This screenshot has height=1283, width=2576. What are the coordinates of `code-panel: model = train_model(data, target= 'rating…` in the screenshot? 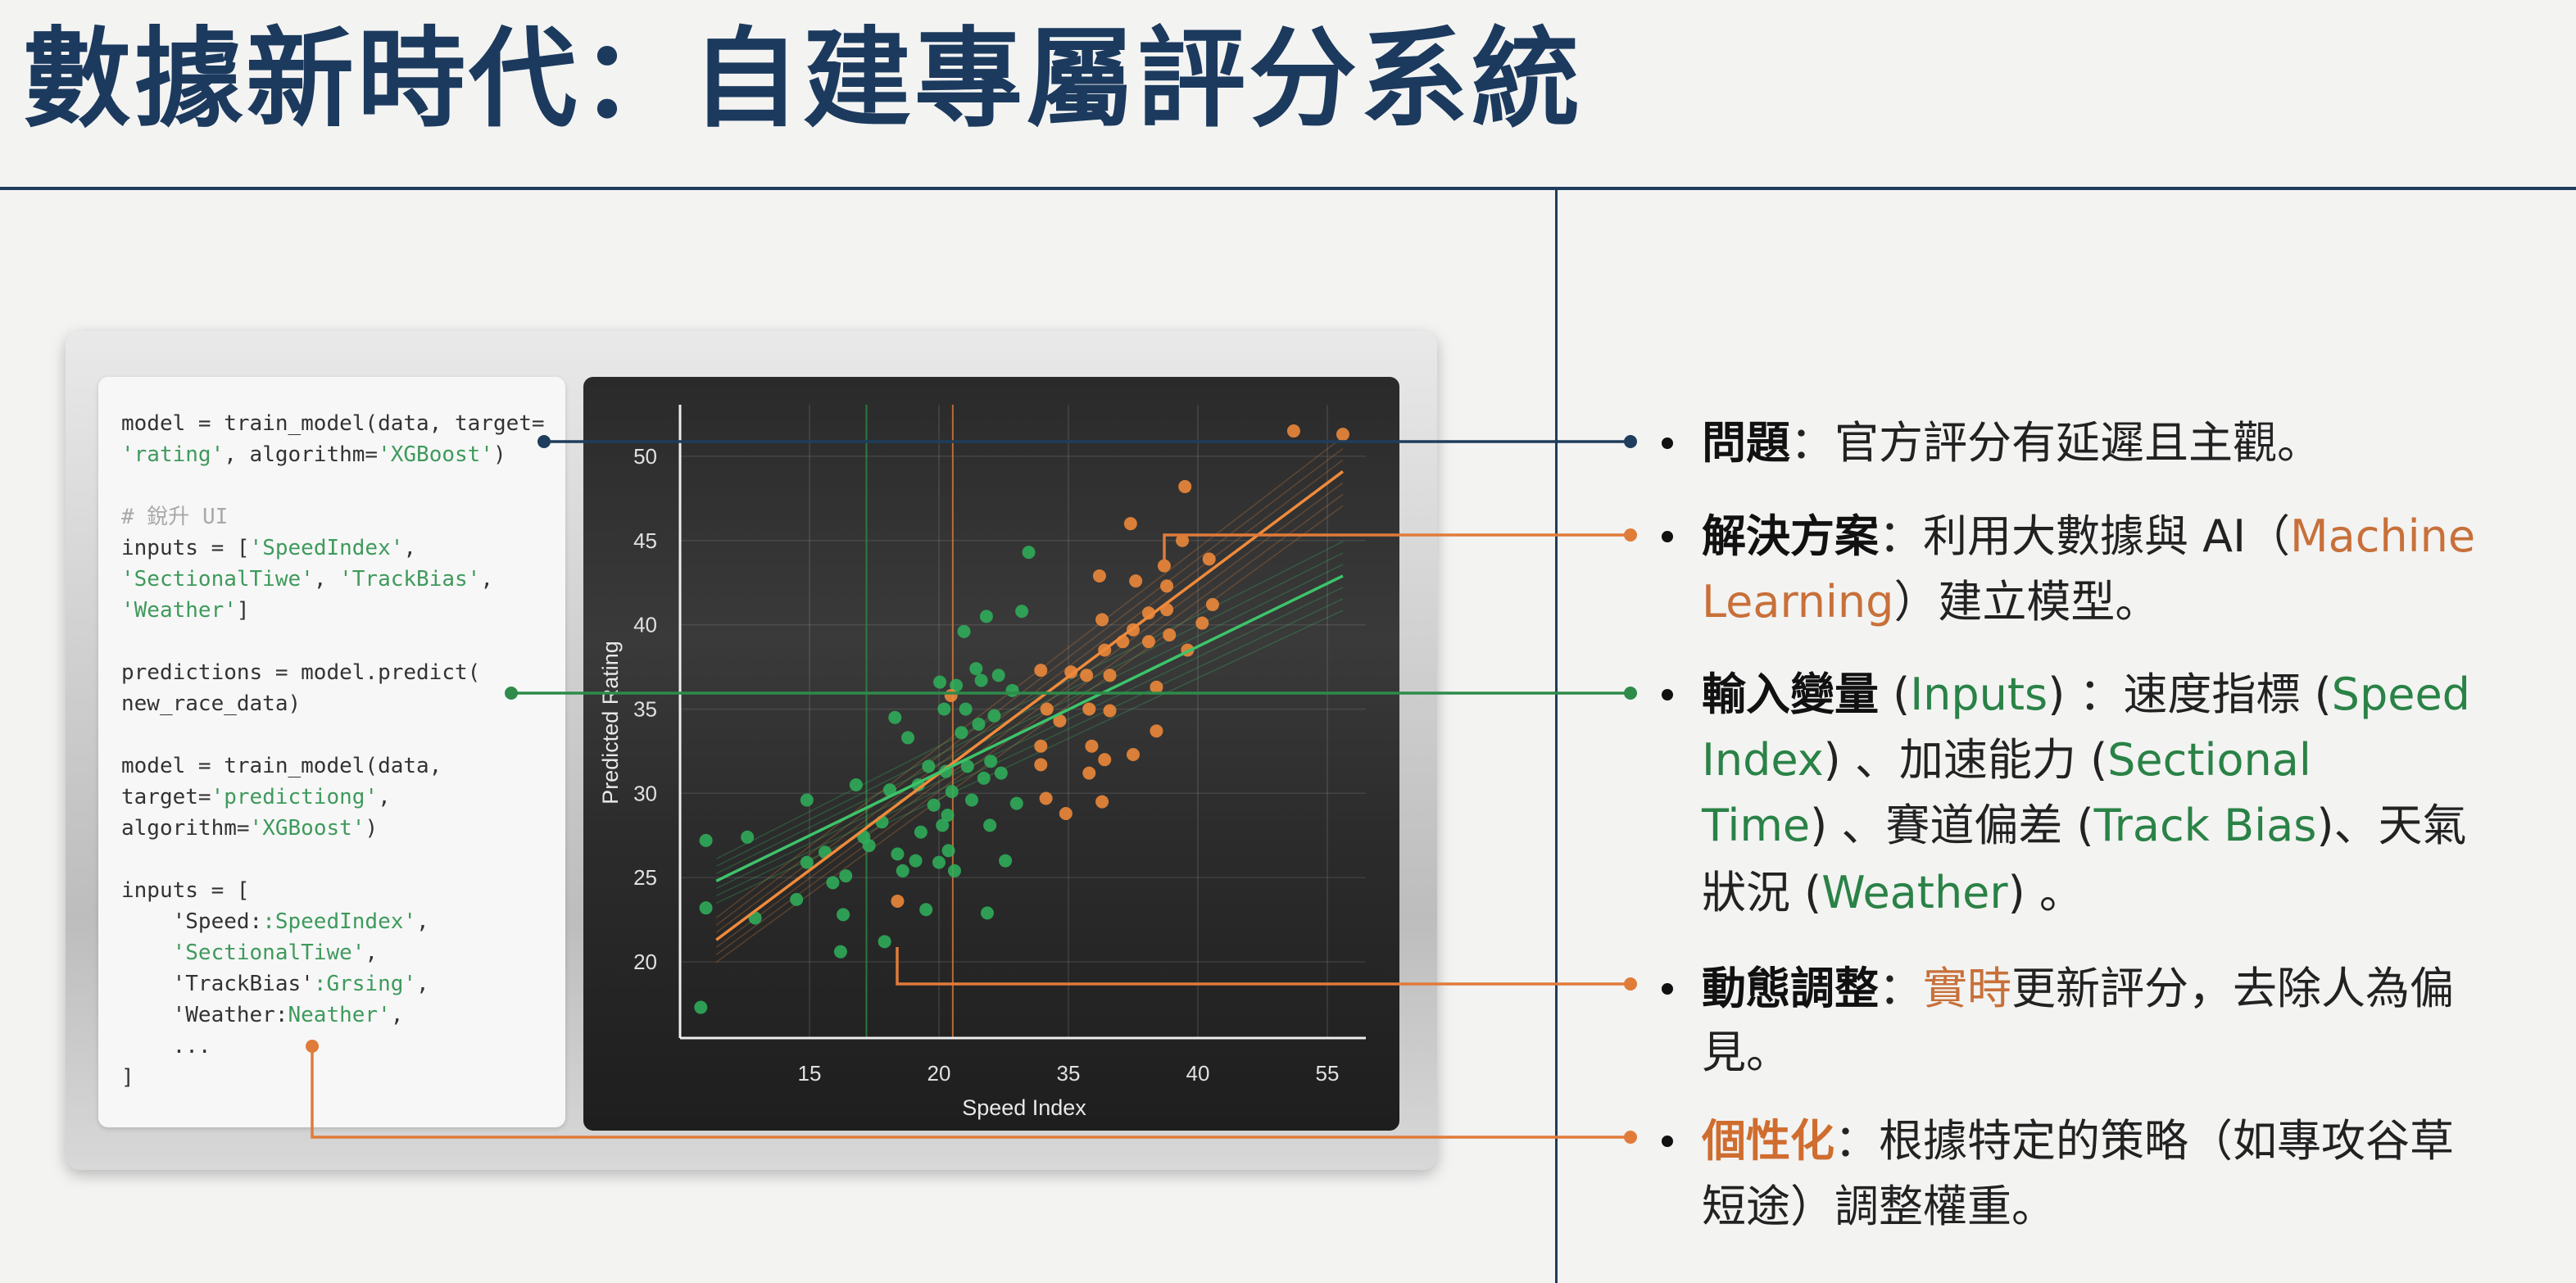 It's located at (331, 752).